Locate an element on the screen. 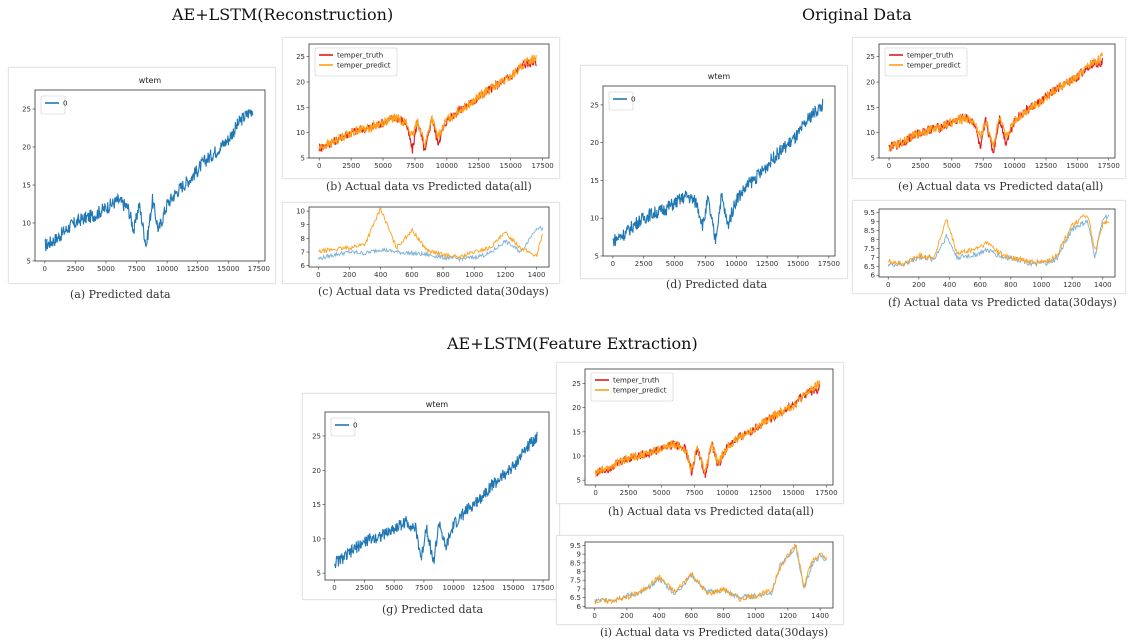  chart-c-svg: 0 200 400 600 800 1000 1200 1400 6 7 8 9 10 is located at coordinates (423, 242).